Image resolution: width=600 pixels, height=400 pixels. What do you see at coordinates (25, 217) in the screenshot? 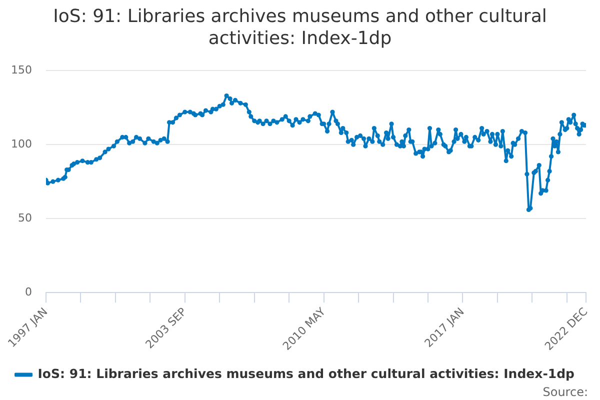
I see `y-tick-label: 50` at bounding box center [25, 217].